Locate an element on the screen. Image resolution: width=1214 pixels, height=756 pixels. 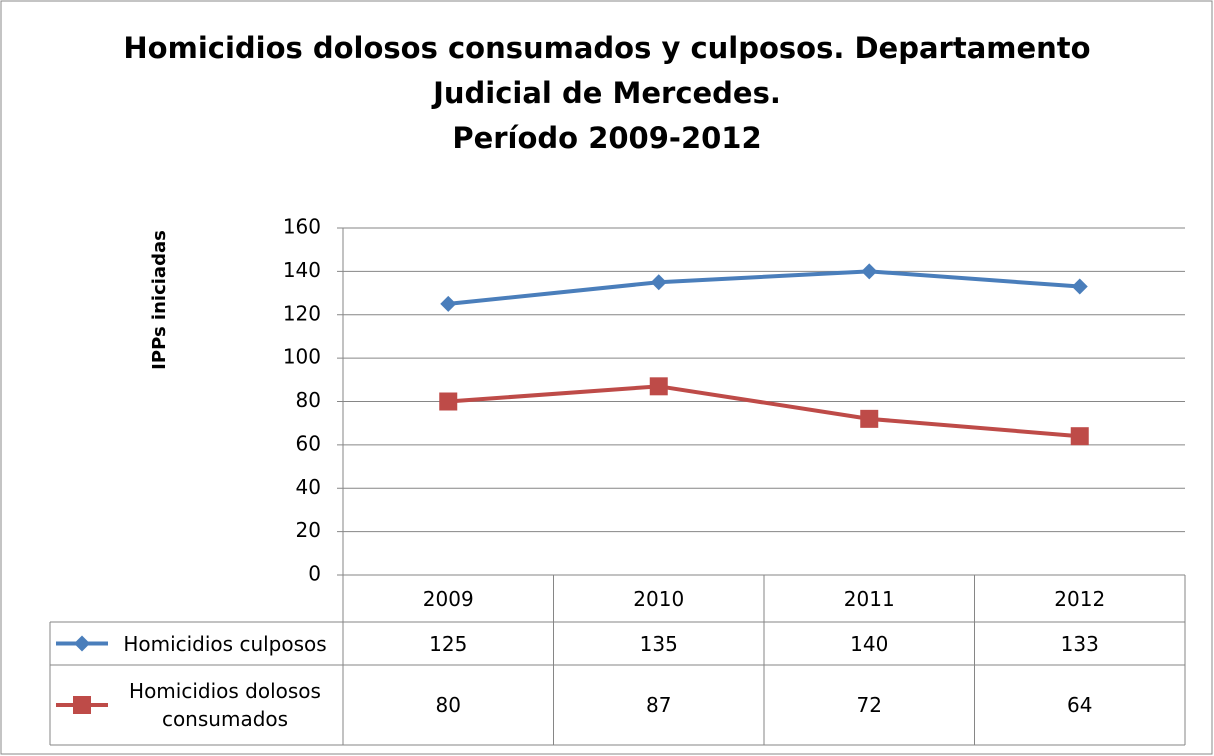
y-tick-label: 160 is located at coordinates (302, 227).